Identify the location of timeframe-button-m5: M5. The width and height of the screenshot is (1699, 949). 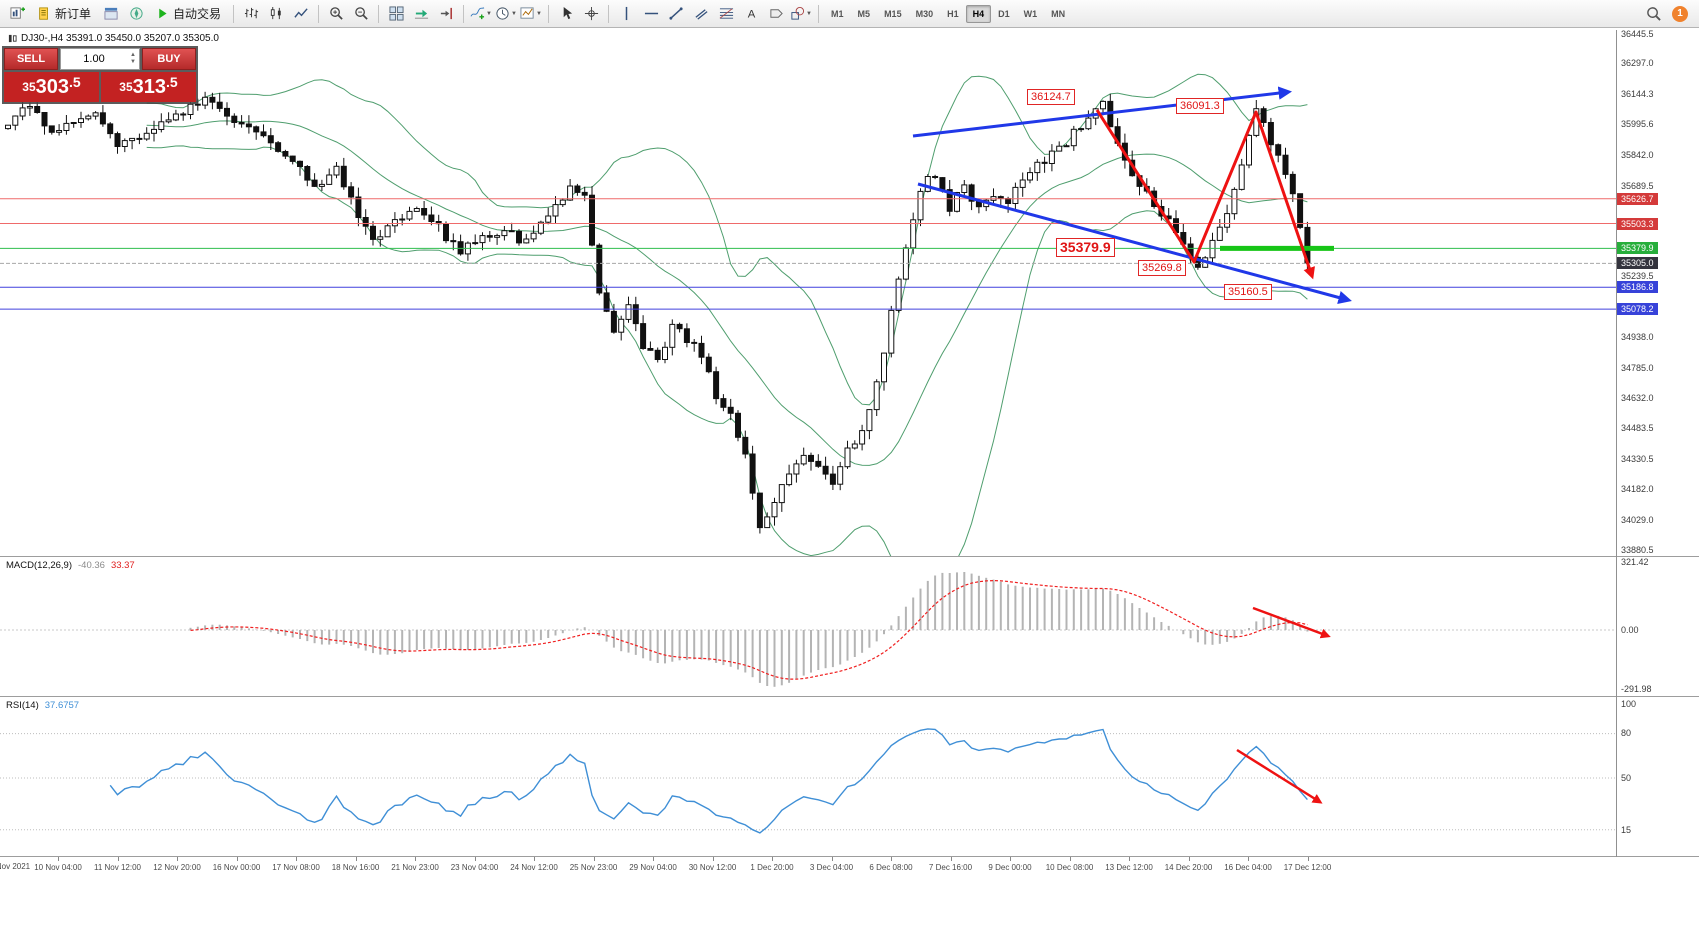
(864, 13).